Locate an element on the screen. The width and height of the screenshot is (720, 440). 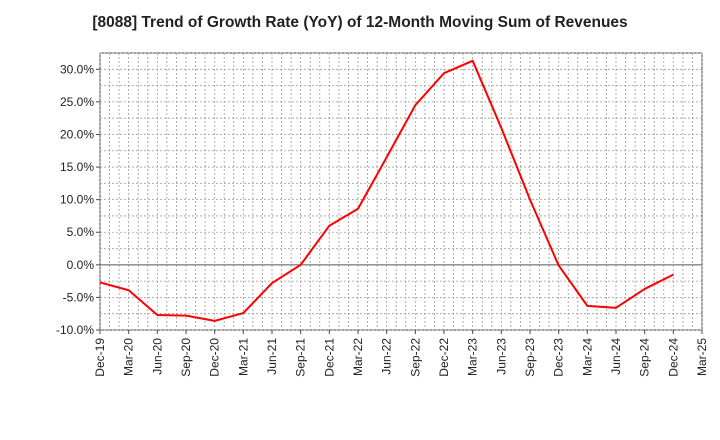
y-tick-label: 0.0% is located at coordinates (81, 265).